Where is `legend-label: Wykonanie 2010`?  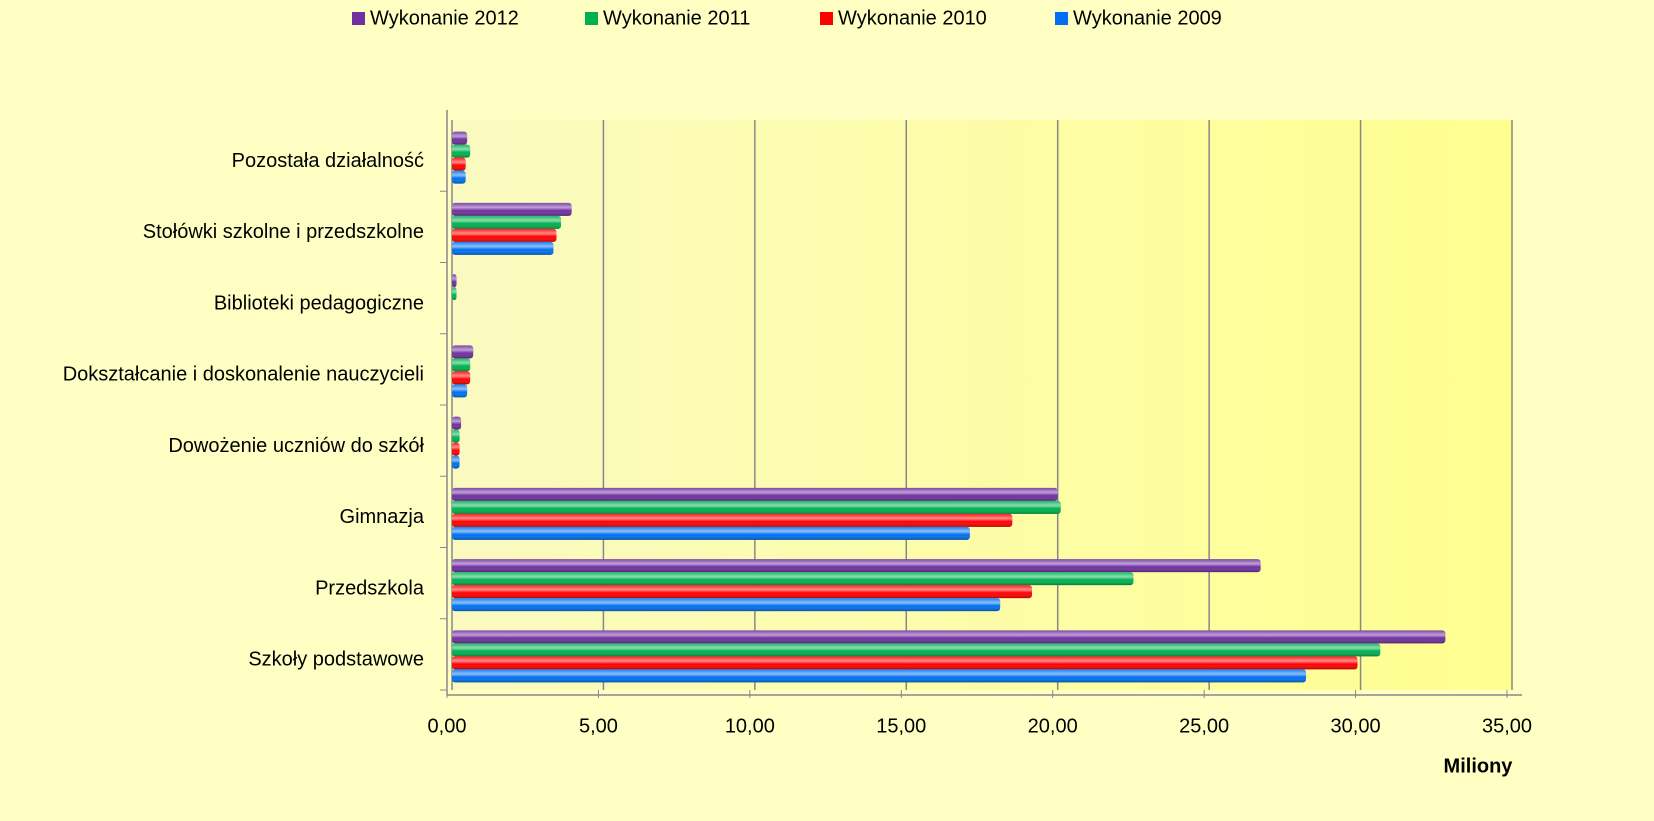 legend-label: Wykonanie 2010 is located at coordinates (912, 18).